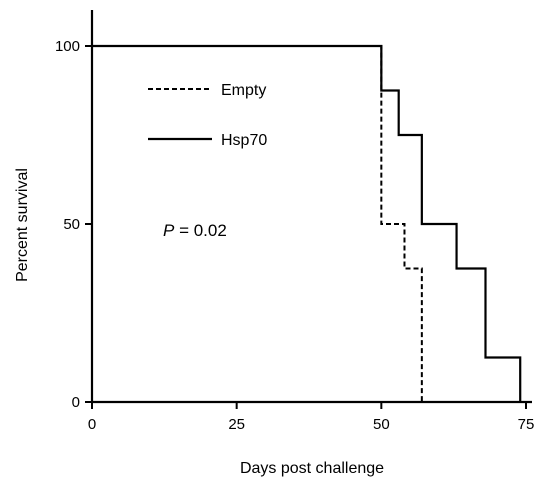 The height and width of the screenshot is (480, 545). I want to click on y-tick-label: 0, so click(76, 402).